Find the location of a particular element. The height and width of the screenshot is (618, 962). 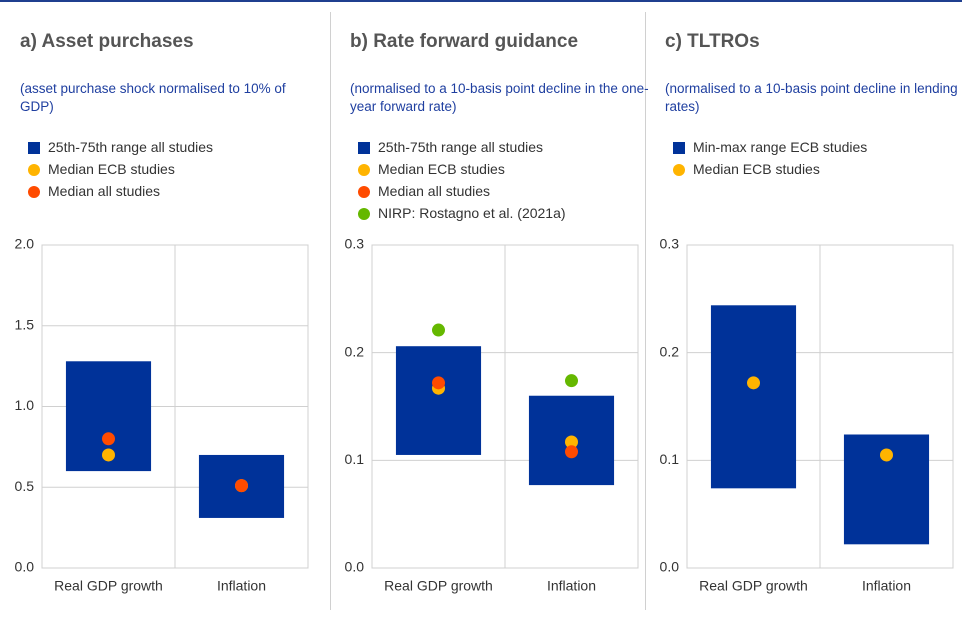

y-tick-label: 1.0 is located at coordinates (25, 405).